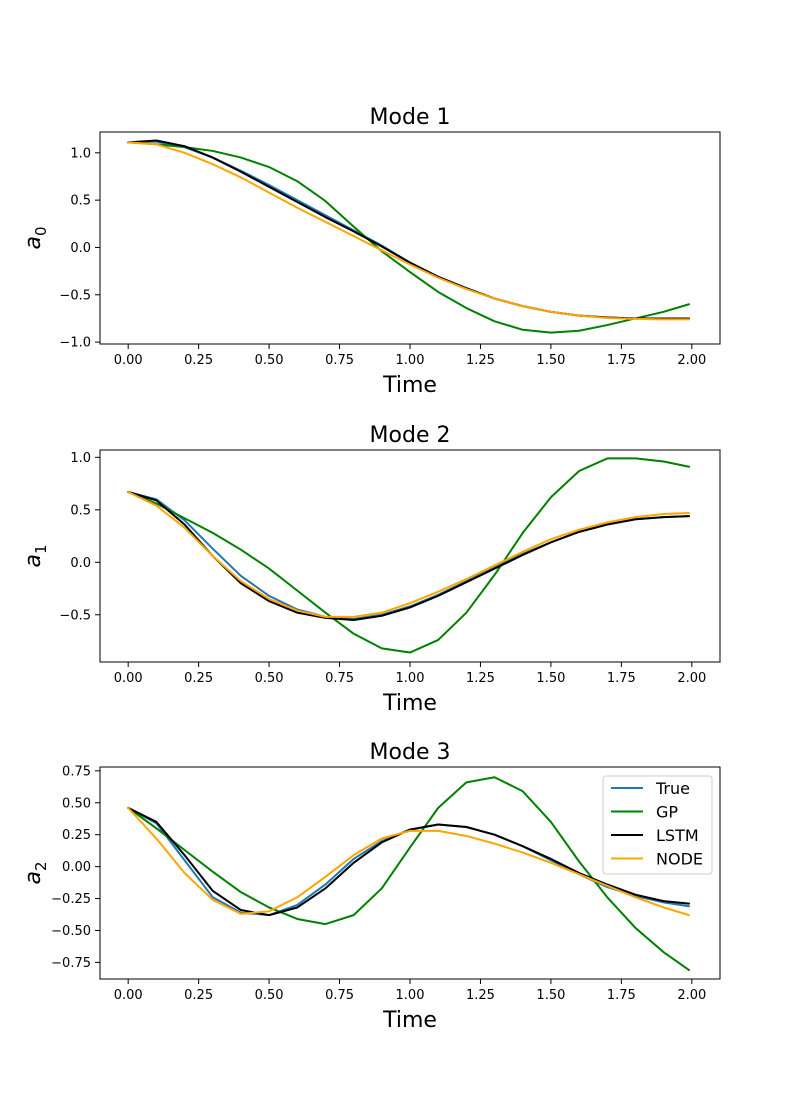 The height and width of the screenshot is (1100, 800). Describe the element at coordinates (71, 963) in the screenshot. I see `y-tick-label: −0.75` at that location.